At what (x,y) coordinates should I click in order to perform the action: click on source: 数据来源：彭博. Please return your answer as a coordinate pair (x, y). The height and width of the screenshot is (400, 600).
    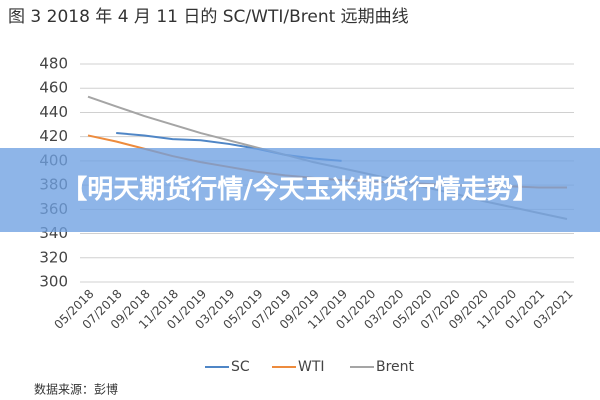
    Looking at the image, I should click on (76, 389).